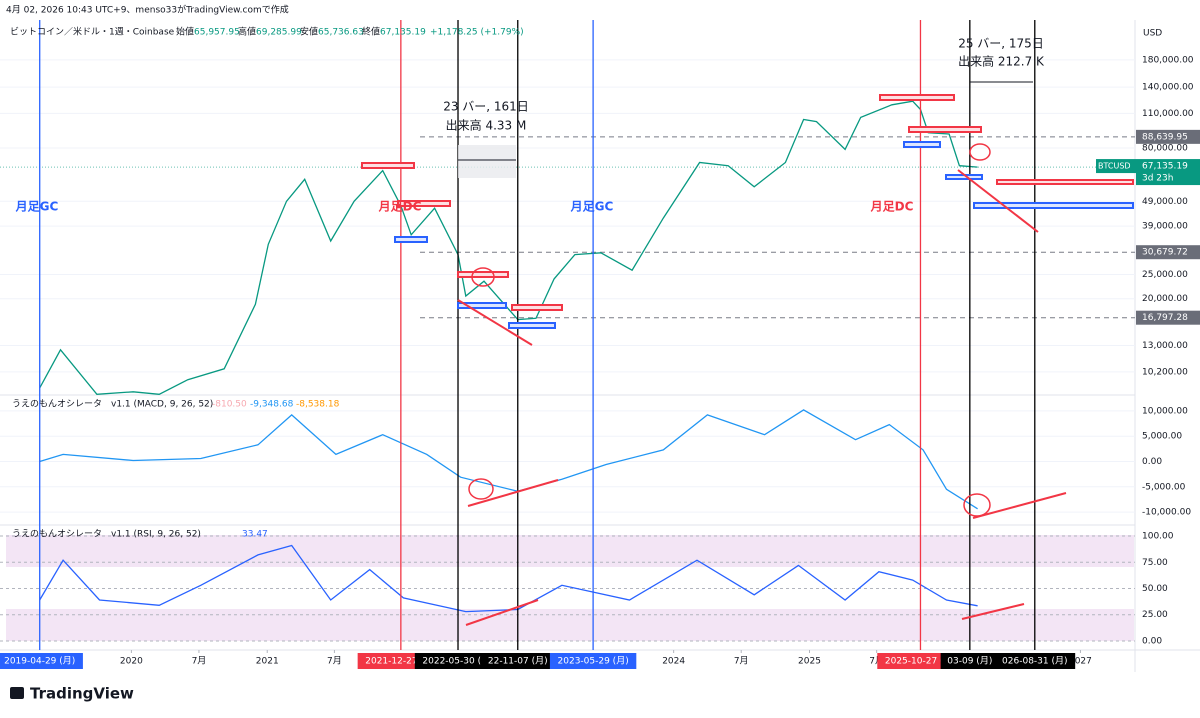 The image size is (1200, 718). I want to click on annotation: 月足DC, so click(400, 207).